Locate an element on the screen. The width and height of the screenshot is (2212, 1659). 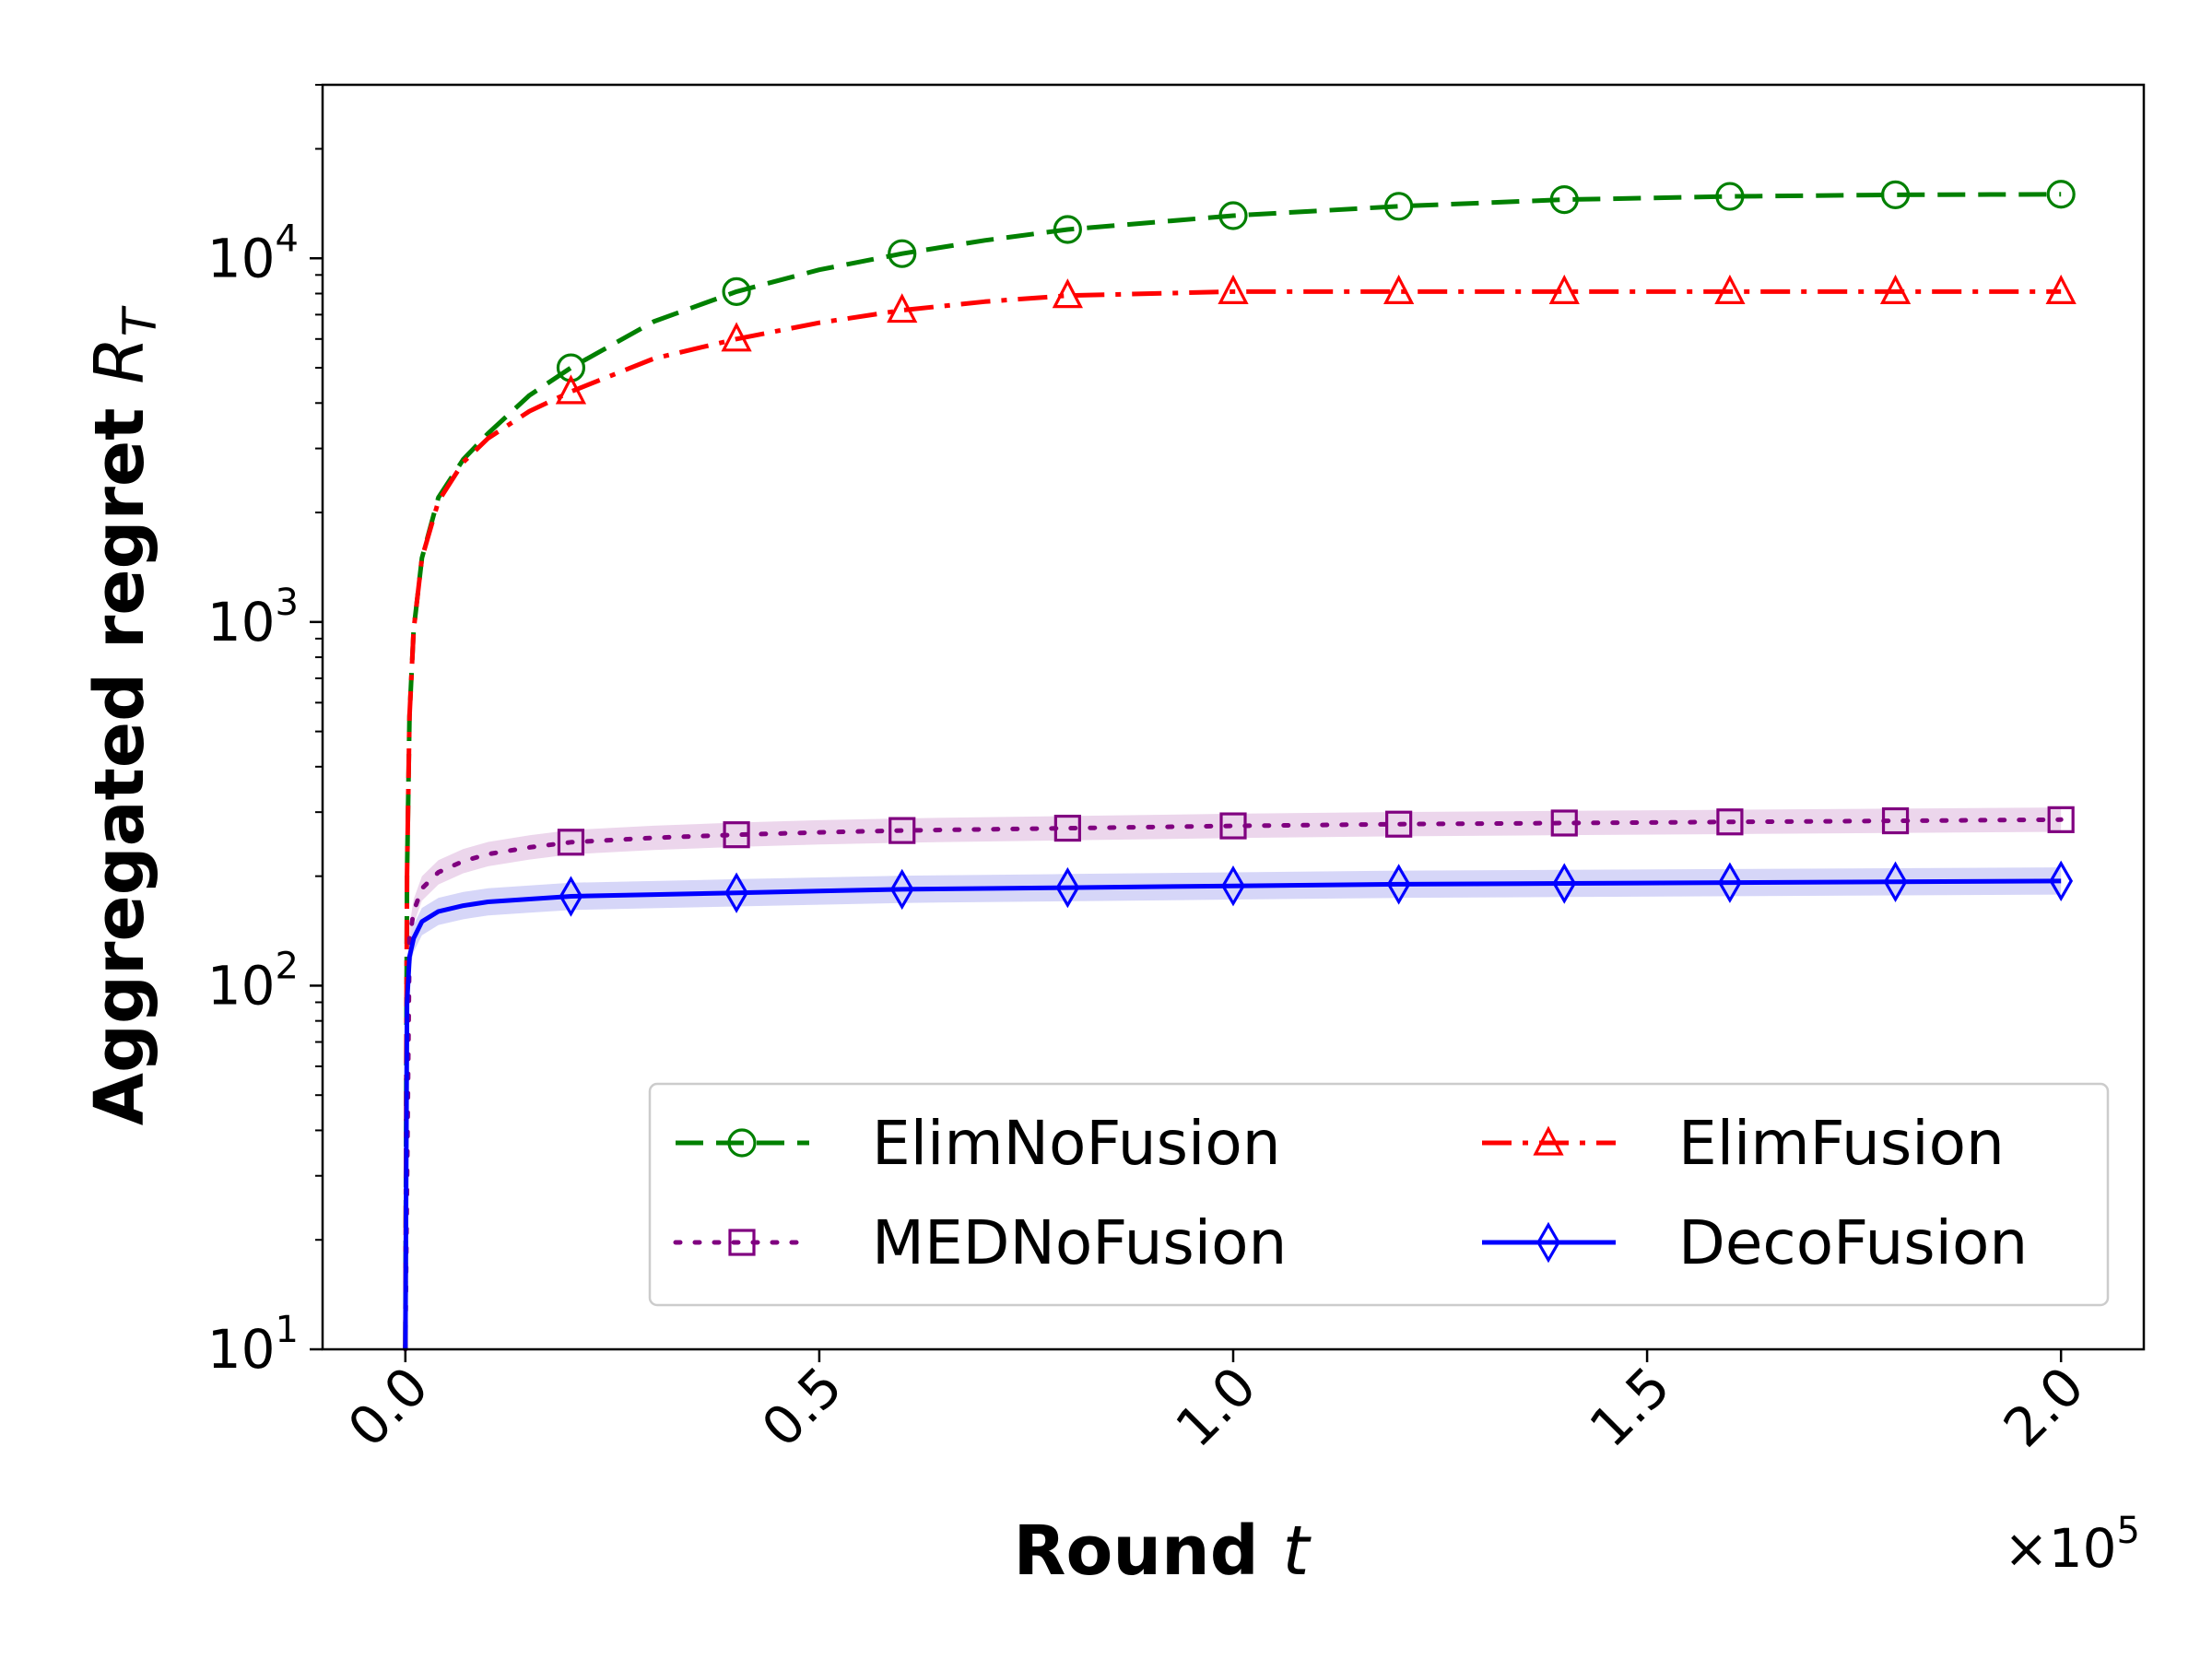
legend-label-elimfusion: ElimFusion is located at coordinates (1841, 1143).